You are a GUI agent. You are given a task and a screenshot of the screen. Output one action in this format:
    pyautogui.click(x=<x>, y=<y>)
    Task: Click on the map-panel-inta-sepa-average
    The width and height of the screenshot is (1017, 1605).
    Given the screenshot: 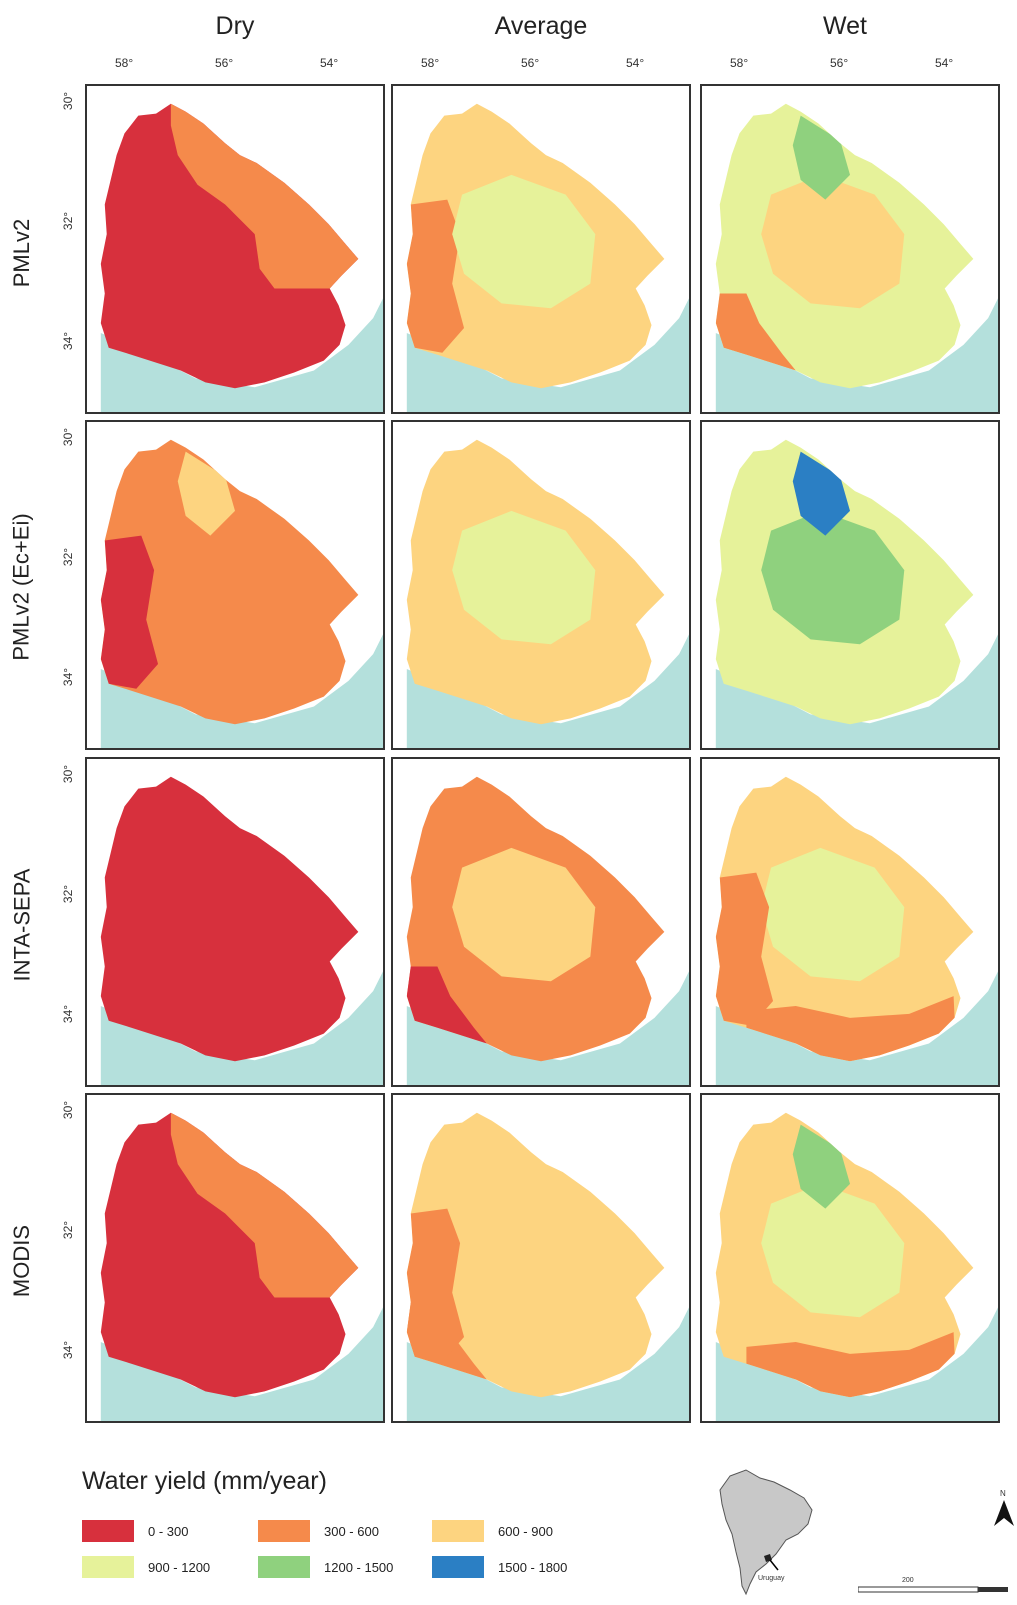 What is the action you would take?
    pyautogui.click(x=541, y=922)
    